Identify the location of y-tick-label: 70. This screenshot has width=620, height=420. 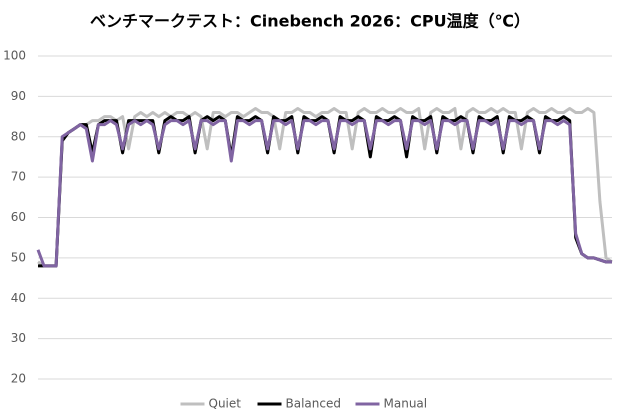
(18, 177).